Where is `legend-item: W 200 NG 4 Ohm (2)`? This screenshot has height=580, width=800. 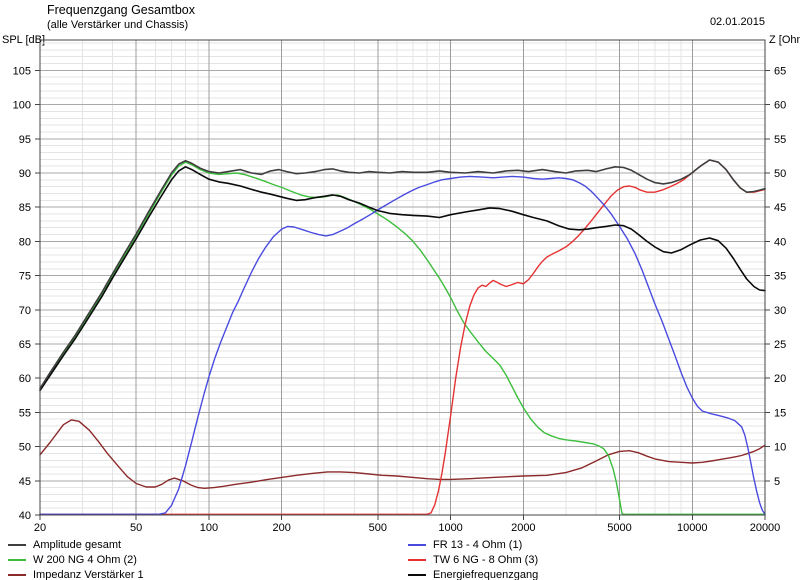 legend-item: W 200 NG 4 Ohm (2) is located at coordinates (72, 559).